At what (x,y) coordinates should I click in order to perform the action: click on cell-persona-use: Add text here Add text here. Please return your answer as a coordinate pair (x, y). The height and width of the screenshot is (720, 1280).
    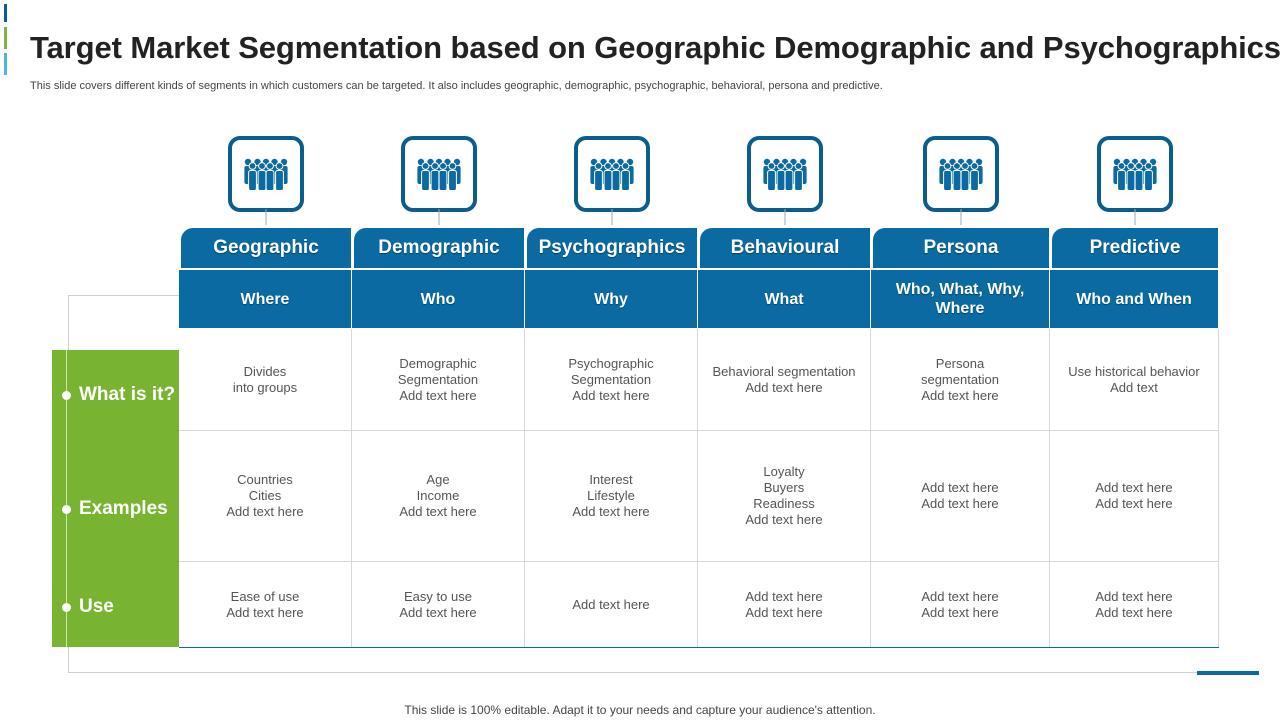
    Looking at the image, I should click on (960, 605).